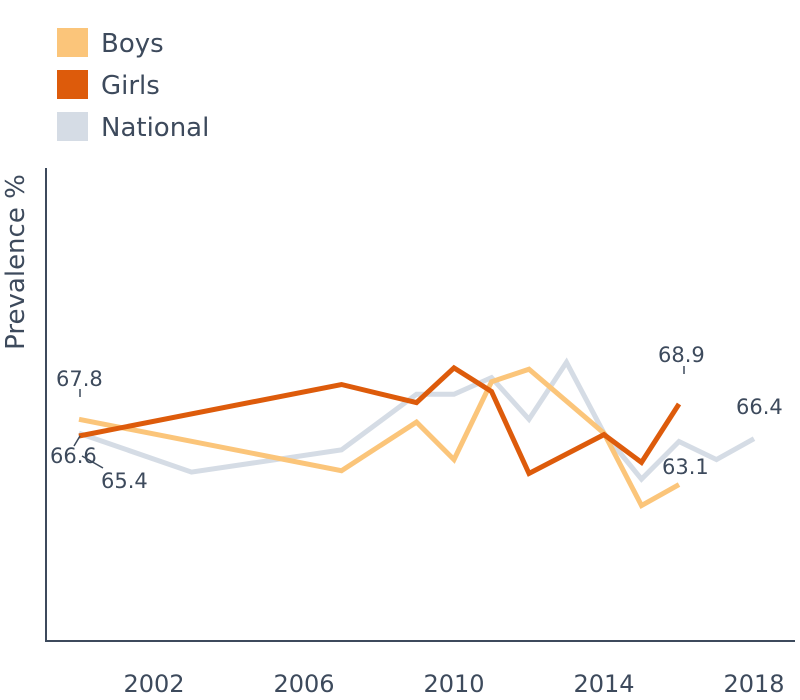 This screenshot has width=800, height=700. Describe the element at coordinates (132, 44) in the screenshot. I see `legend-label-boys: Boys` at that location.